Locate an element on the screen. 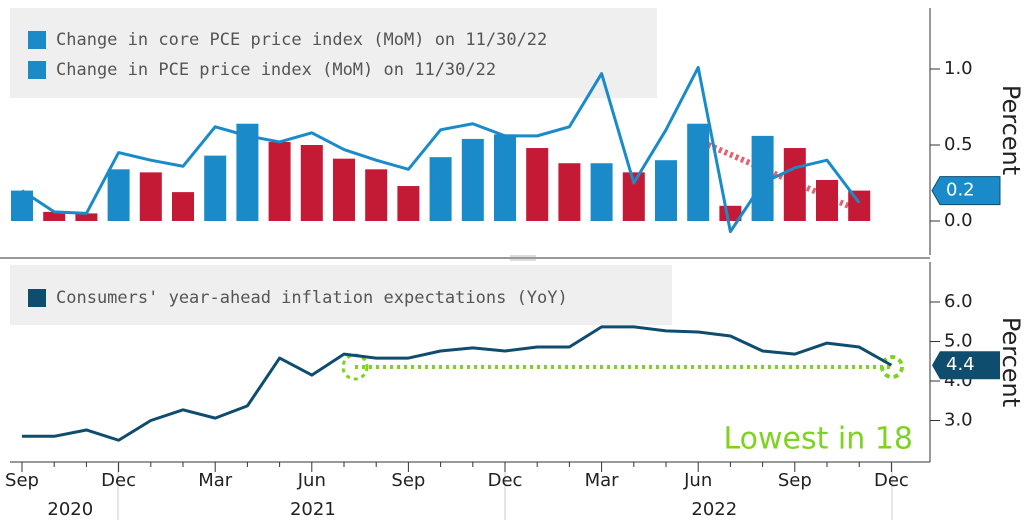  annotation: Lowest in 18 is located at coordinates (818, 439).